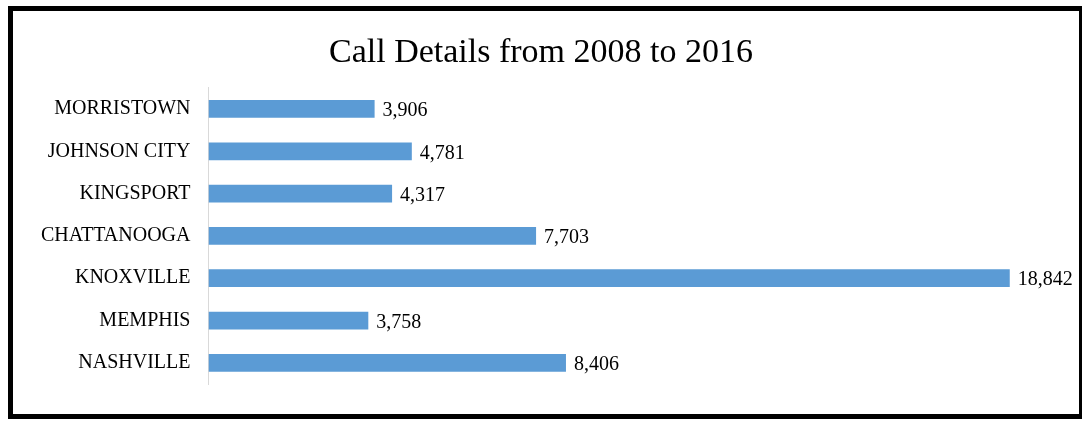  What do you see at coordinates (442, 151) in the screenshot?
I see `data-label: 4,781` at bounding box center [442, 151].